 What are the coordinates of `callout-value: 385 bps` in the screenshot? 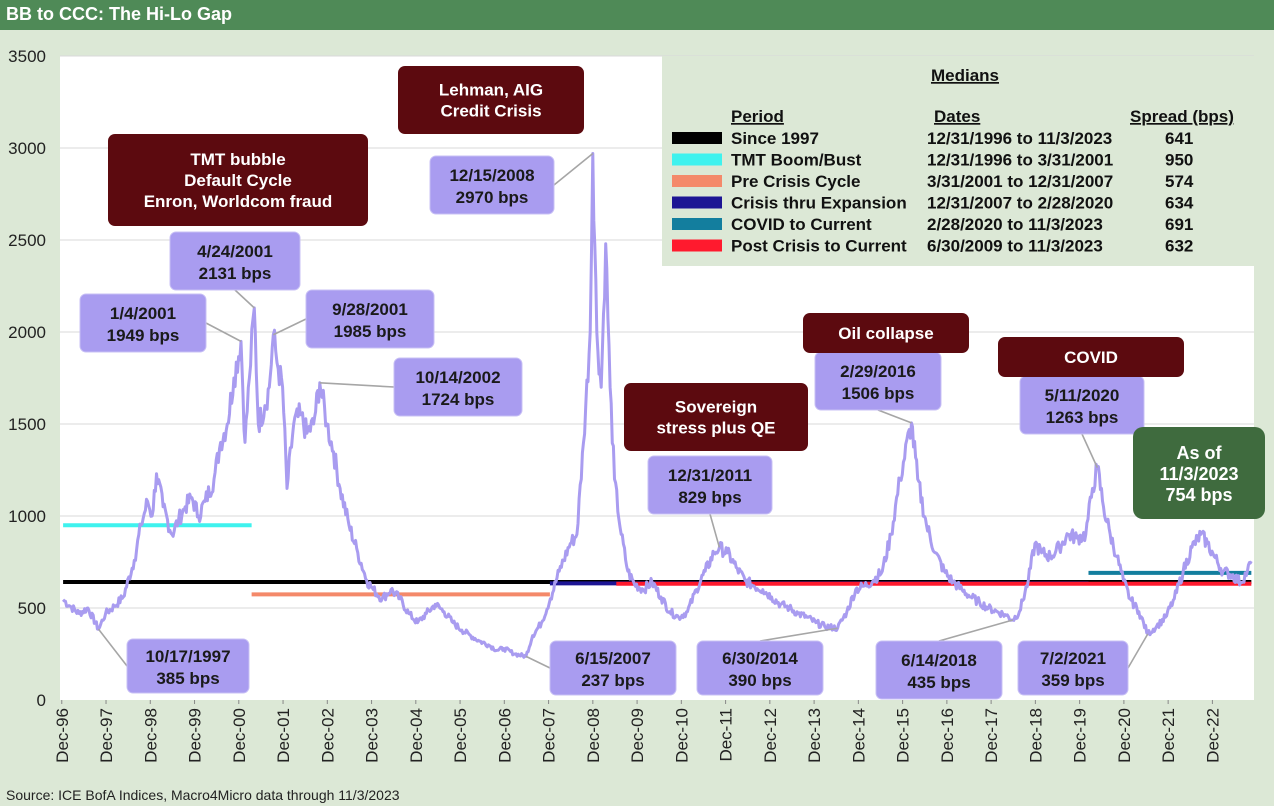 It's located at (187, 678).